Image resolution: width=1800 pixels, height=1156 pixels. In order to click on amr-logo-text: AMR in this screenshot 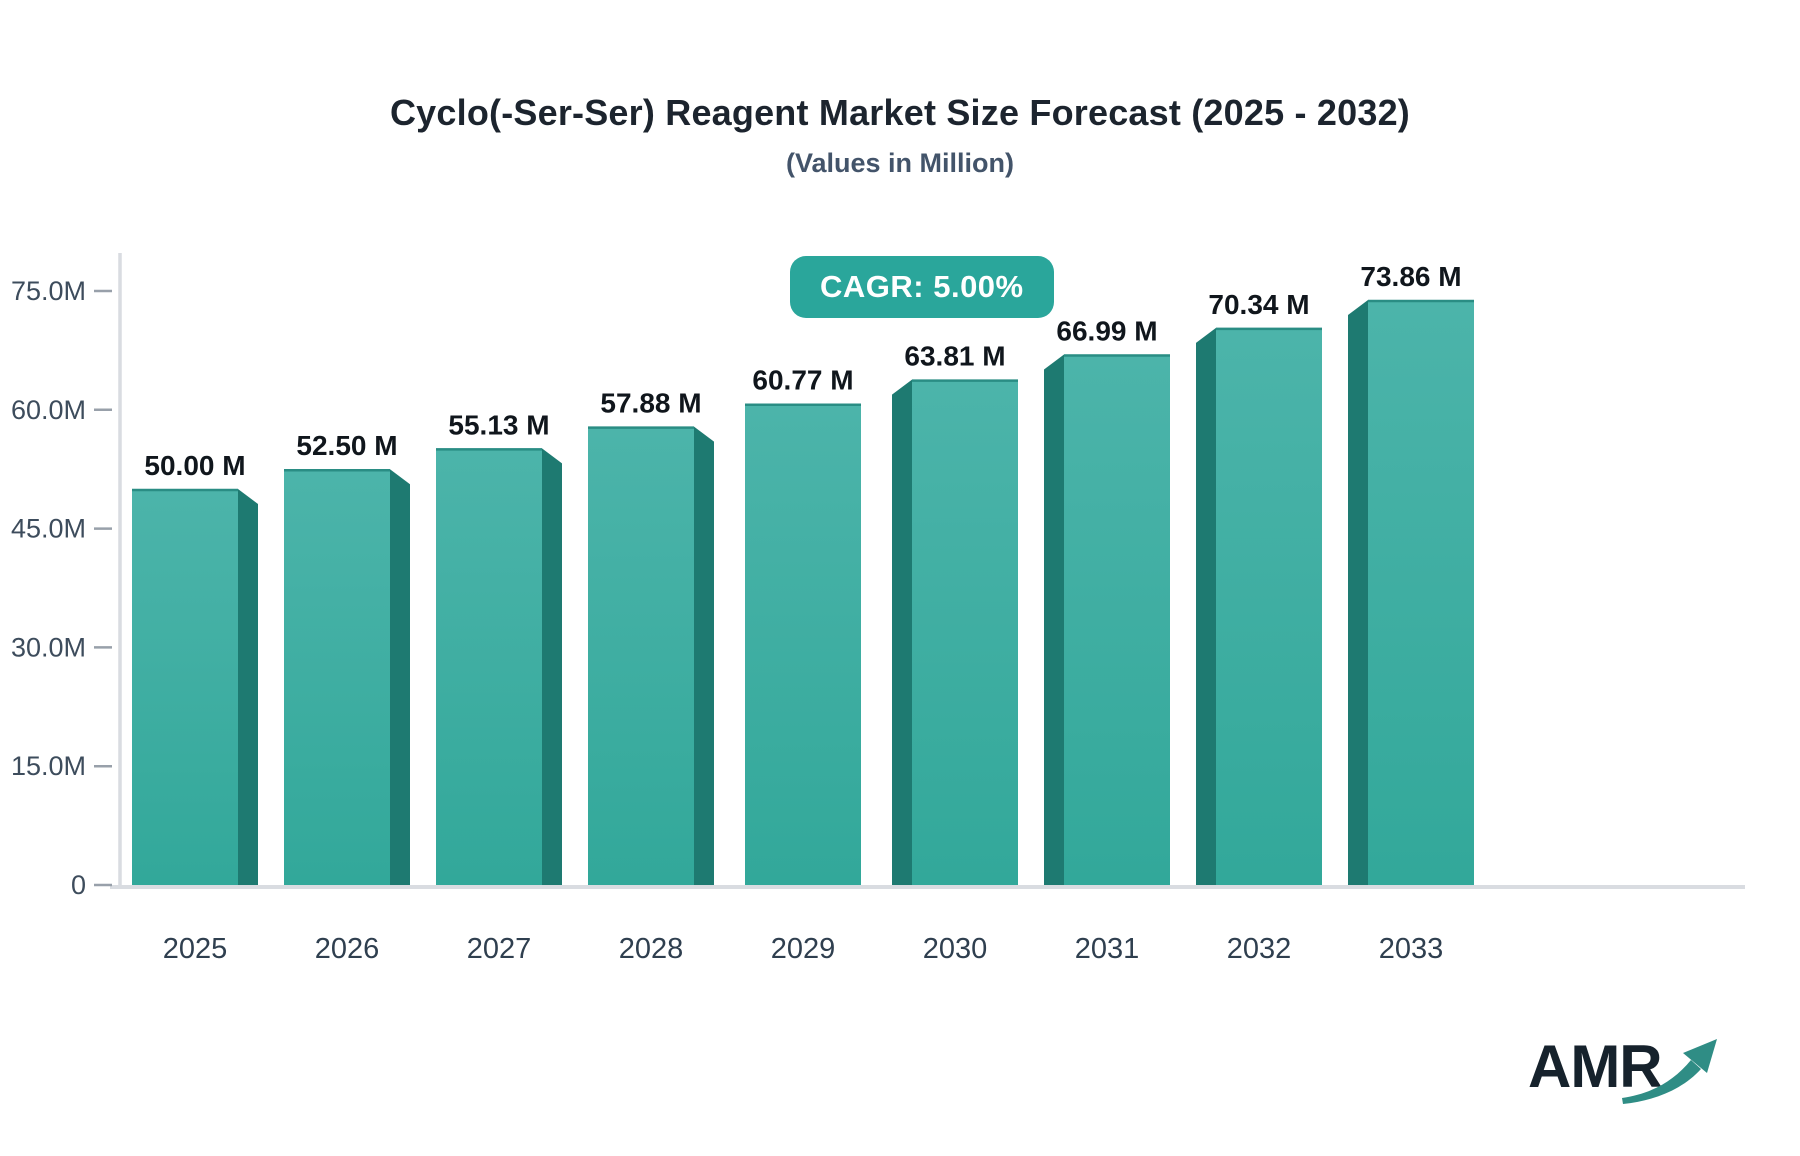, I will do `click(1595, 1066)`.